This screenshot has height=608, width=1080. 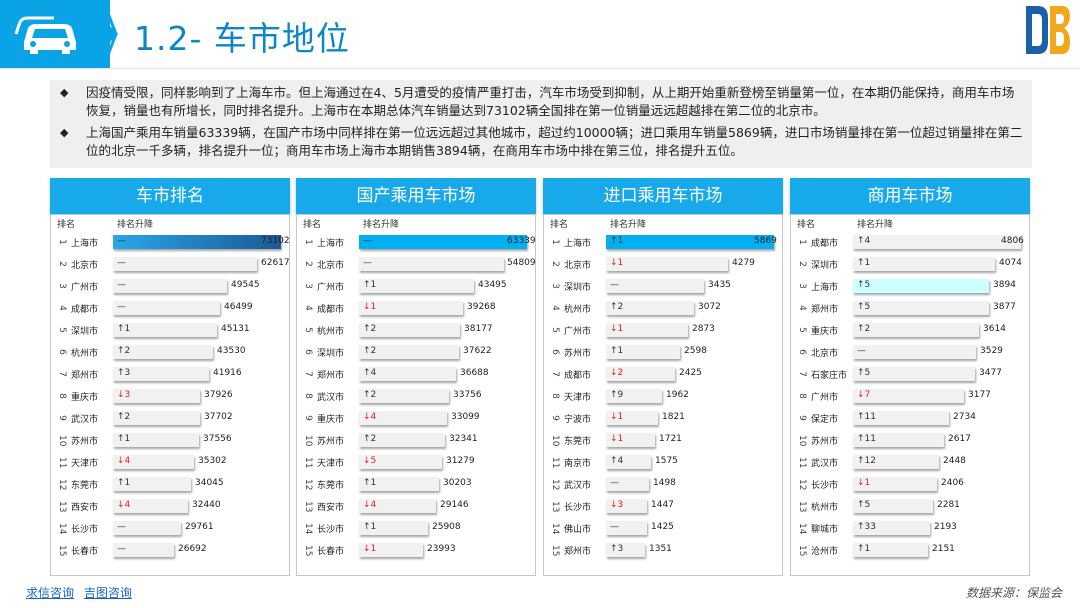 What do you see at coordinates (170, 507) in the screenshot?
I see `table-row: 13 西安市 ↓4 32440` at bounding box center [170, 507].